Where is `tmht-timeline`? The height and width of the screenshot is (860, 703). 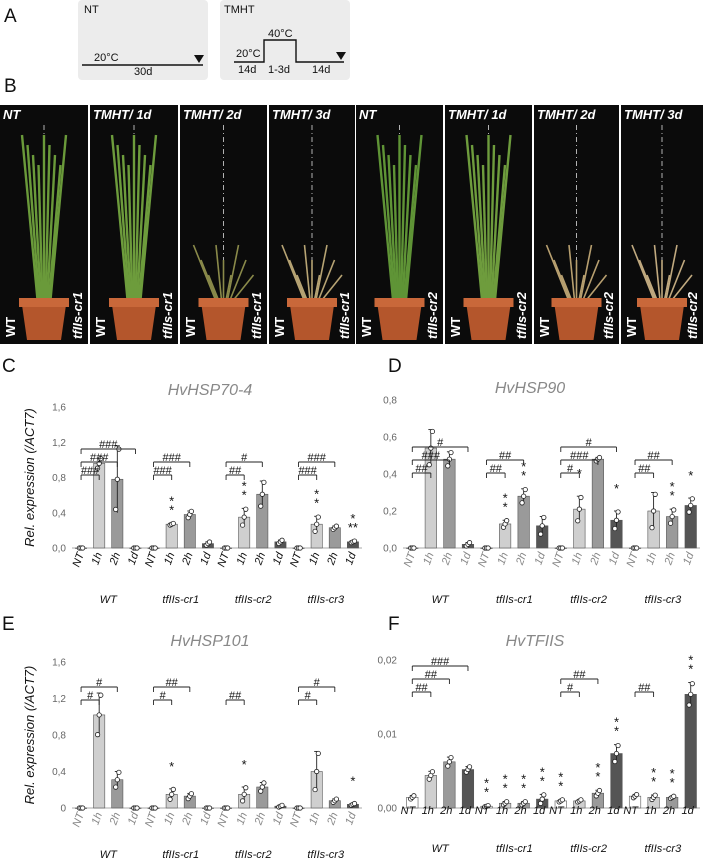
tmht-timeline is located at coordinates (290, 51).